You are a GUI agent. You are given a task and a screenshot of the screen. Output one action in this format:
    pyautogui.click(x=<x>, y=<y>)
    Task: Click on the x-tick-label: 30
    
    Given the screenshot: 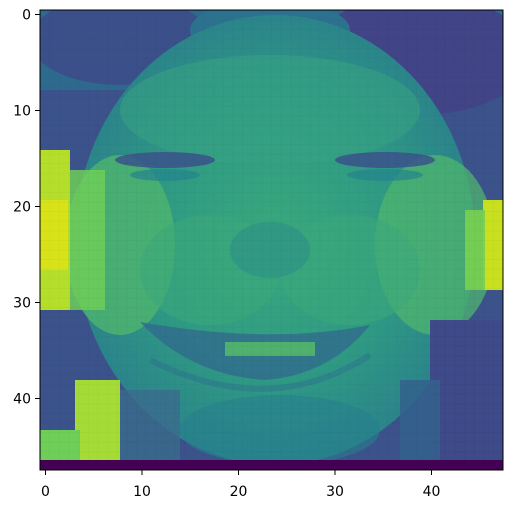 What is the action you would take?
    pyautogui.click(x=335, y=492)
    